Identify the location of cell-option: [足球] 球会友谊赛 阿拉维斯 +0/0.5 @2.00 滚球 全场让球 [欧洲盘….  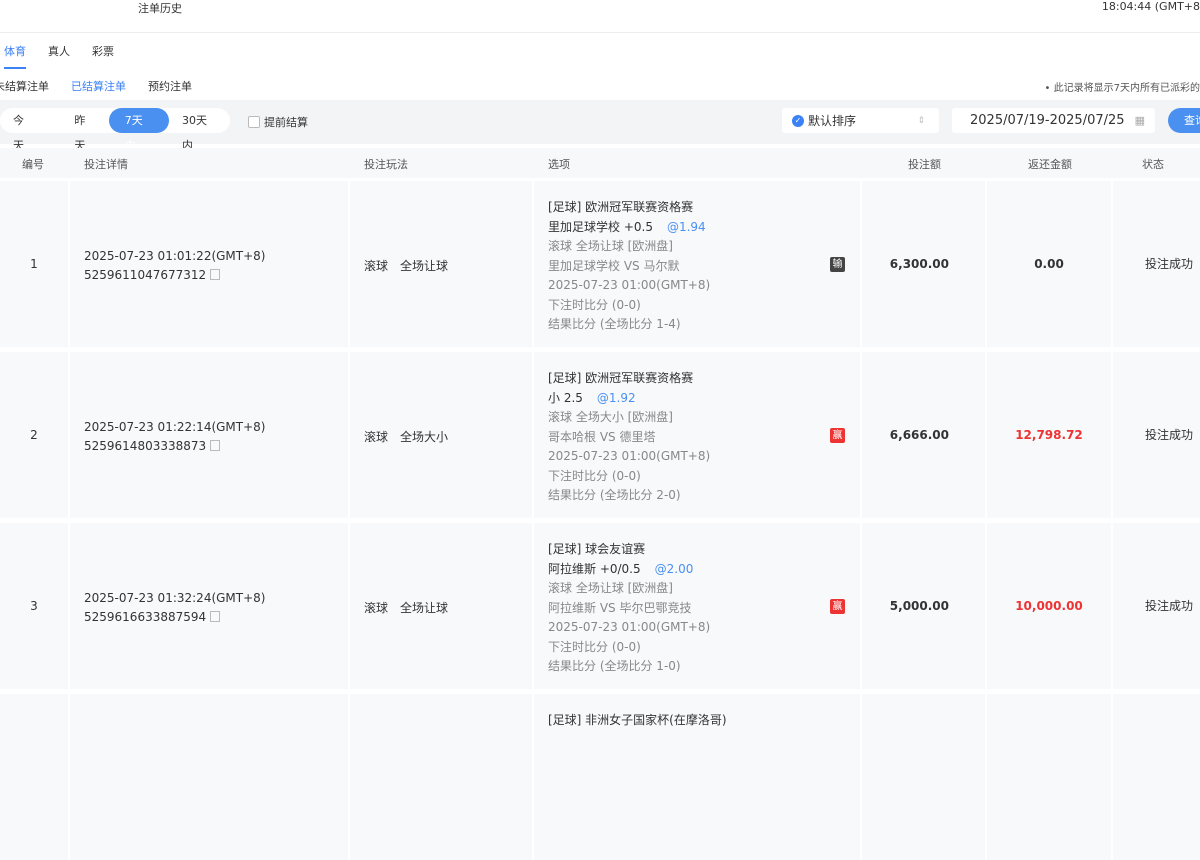
(697, 606).